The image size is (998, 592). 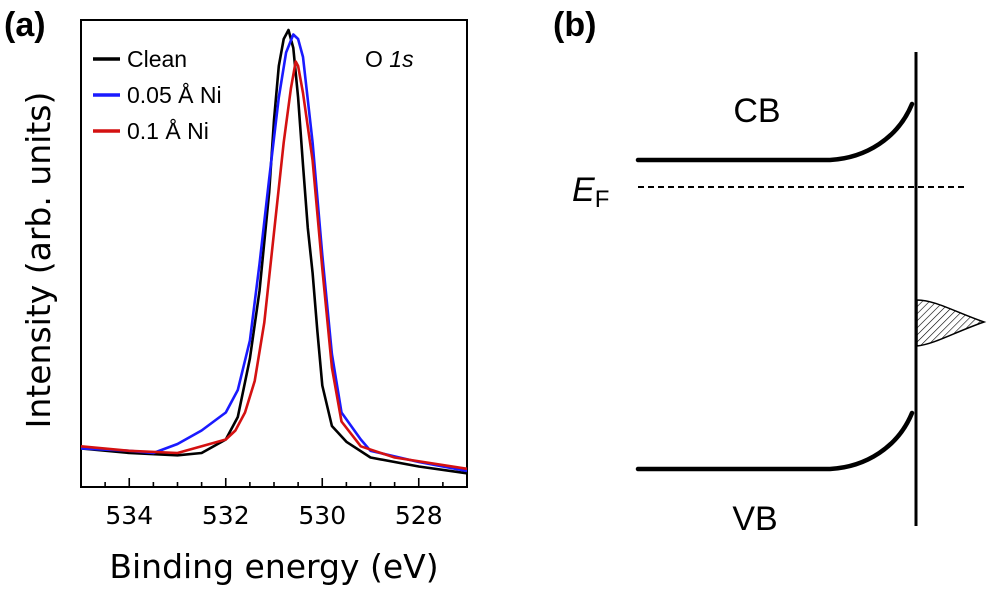 I want to click on x-axis-title: Binding energy (eV), so click(x=273, y=566).